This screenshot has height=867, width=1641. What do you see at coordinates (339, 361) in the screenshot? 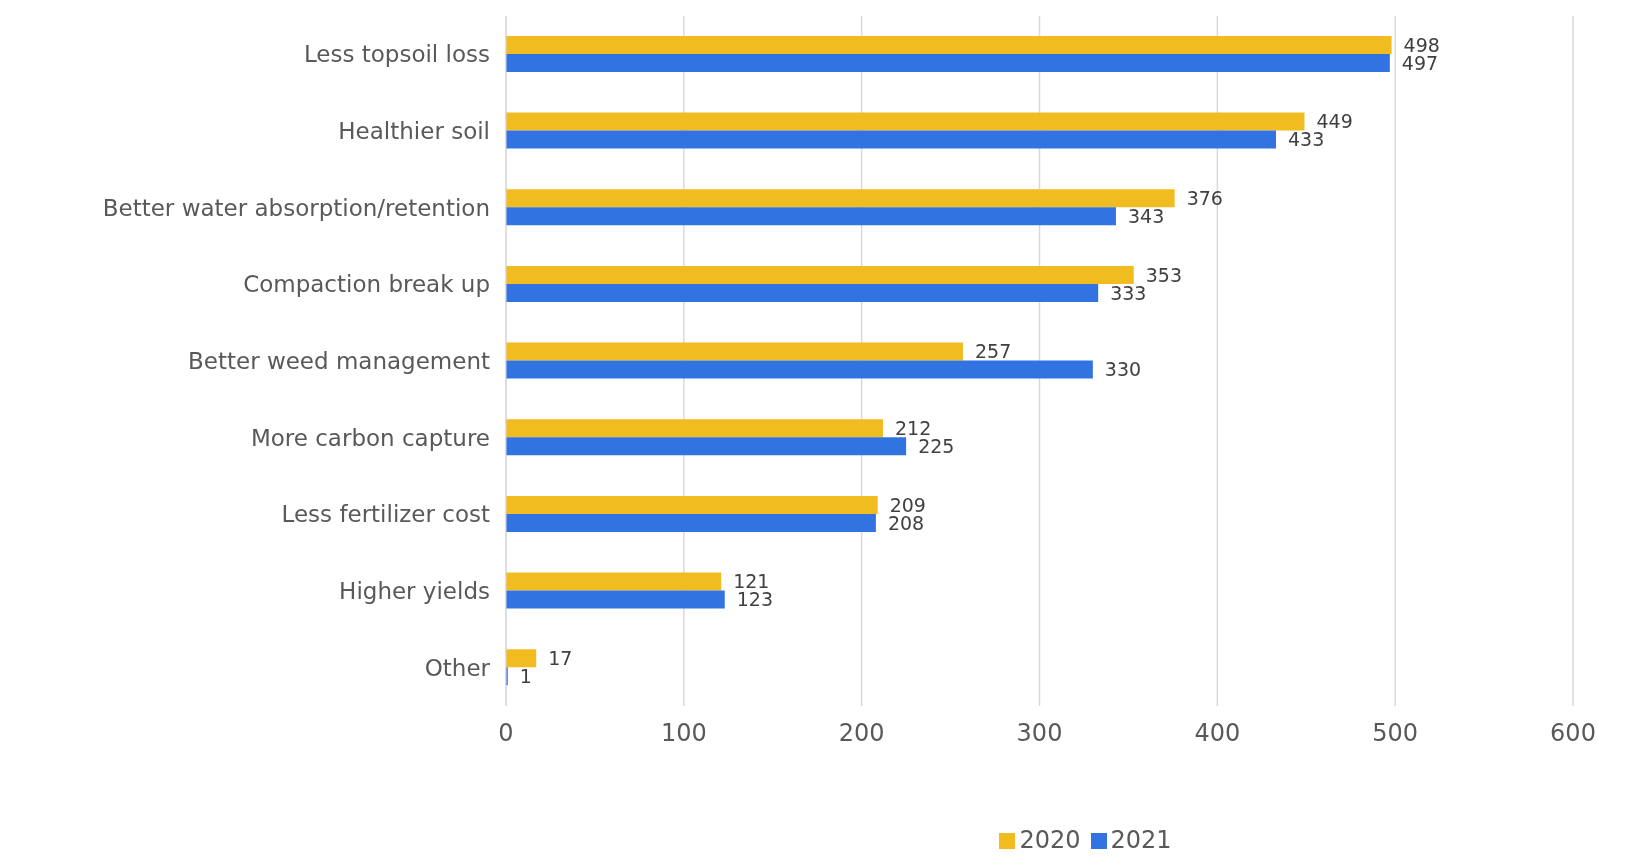
I see `y-tick-label: Better weed management` at bounding box center [339, 361].